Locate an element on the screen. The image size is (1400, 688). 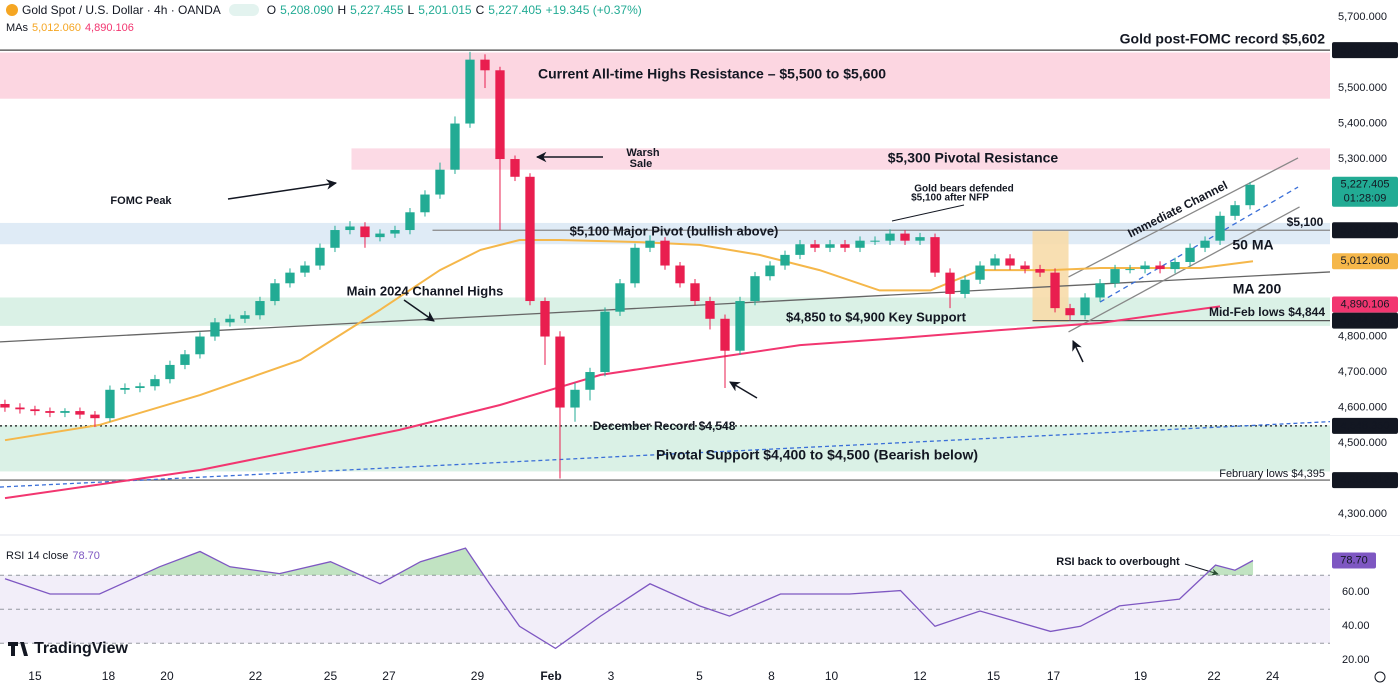
x-tick-label: 17 is located at coordinates (1054, 676).